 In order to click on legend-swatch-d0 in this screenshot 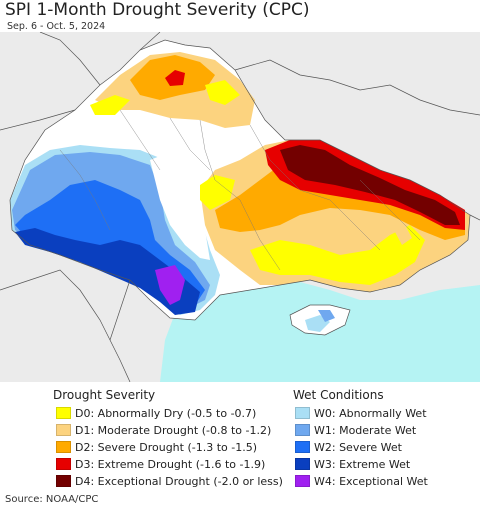, I will do `click(63, 413)`.